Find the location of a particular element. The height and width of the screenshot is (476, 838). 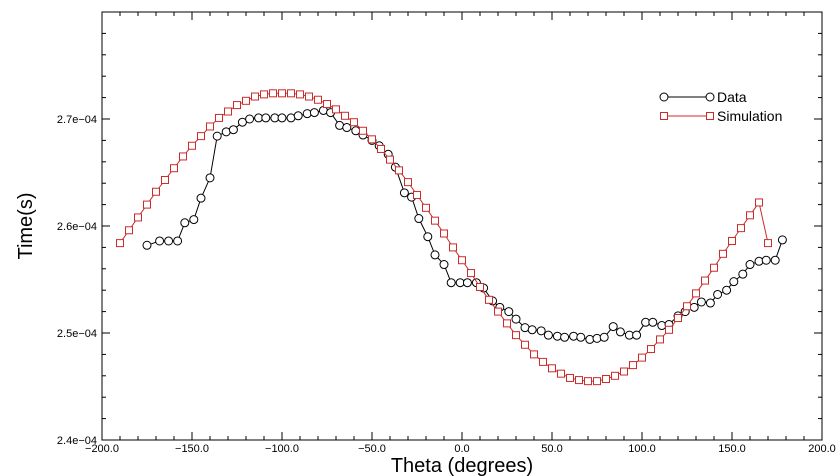

x-tick-label: −200.0 is located at coordinates (102, 449).